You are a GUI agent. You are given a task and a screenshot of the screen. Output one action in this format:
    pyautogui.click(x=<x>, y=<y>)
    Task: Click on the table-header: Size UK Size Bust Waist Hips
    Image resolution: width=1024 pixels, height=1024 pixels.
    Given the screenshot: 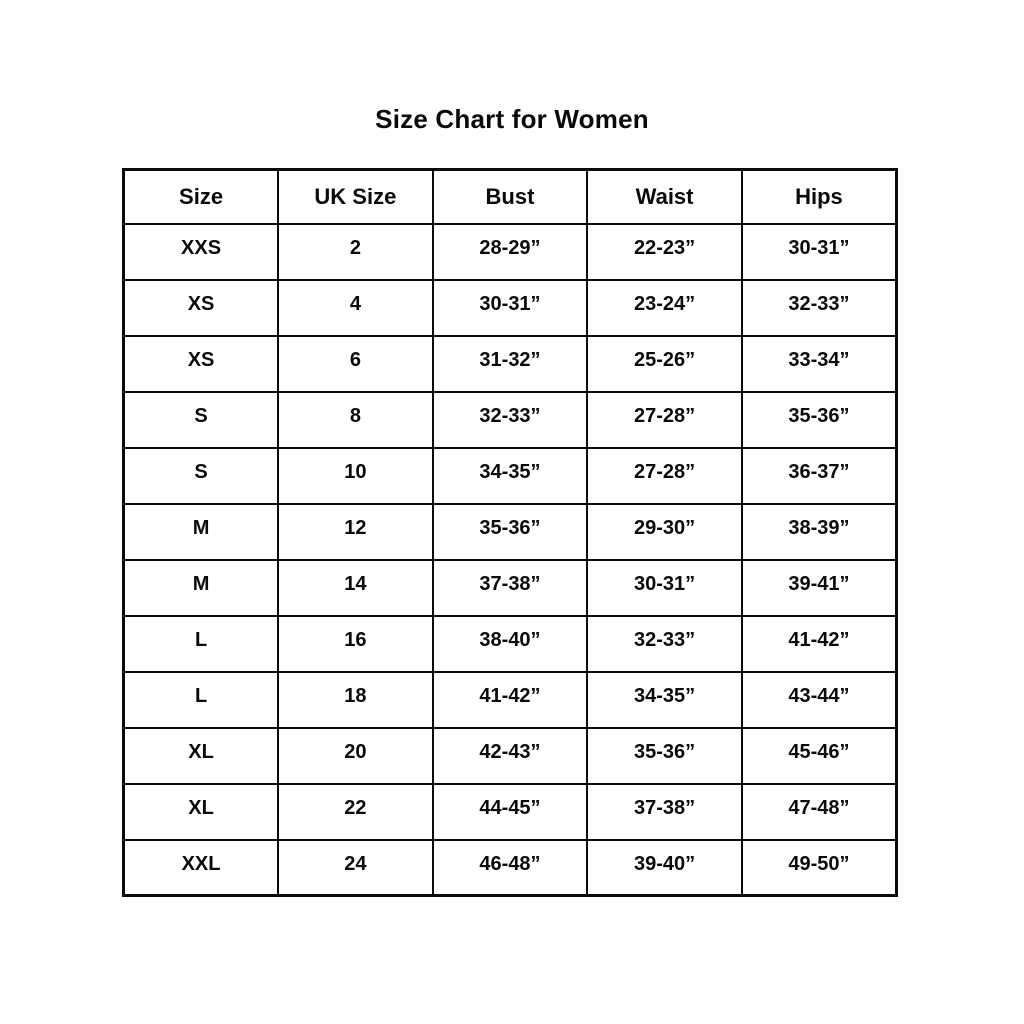 What is the action you would take?
    pyautogui.click(x=510, y=196)
    